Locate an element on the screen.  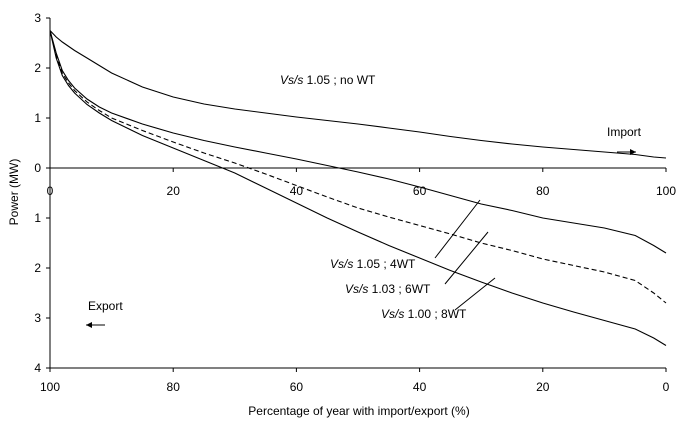
bottom-x-tick-label: 60 is located at coordinates (297, 387).